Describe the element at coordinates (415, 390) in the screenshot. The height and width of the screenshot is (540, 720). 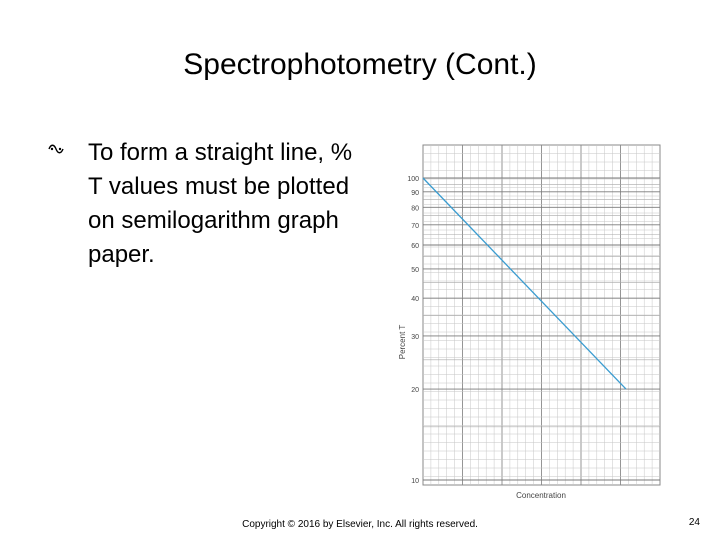
I see `y-tick-label: 20` at that location.